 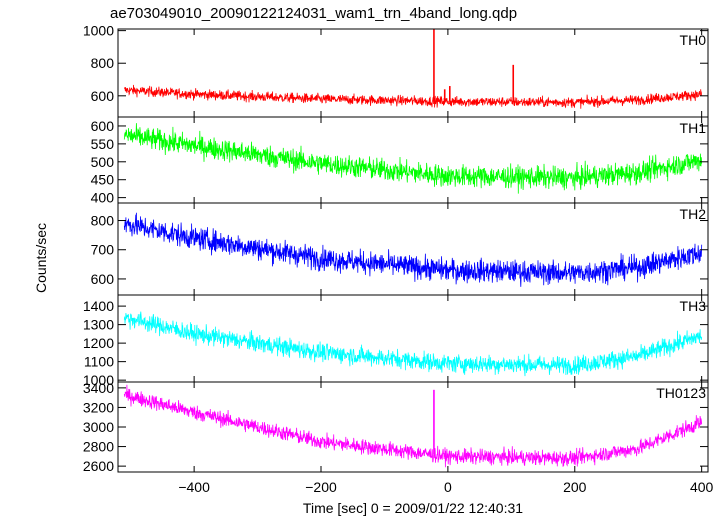 I want to click on y-tick-label: 1200, so click(x=98, y=343).